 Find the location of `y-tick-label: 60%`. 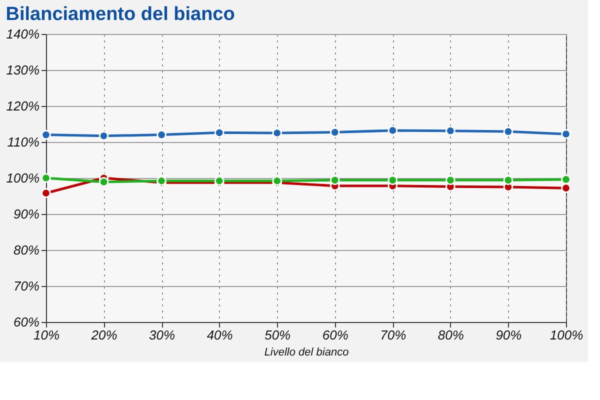

y-tick-label: 60% is located at coordinates (26, 322).